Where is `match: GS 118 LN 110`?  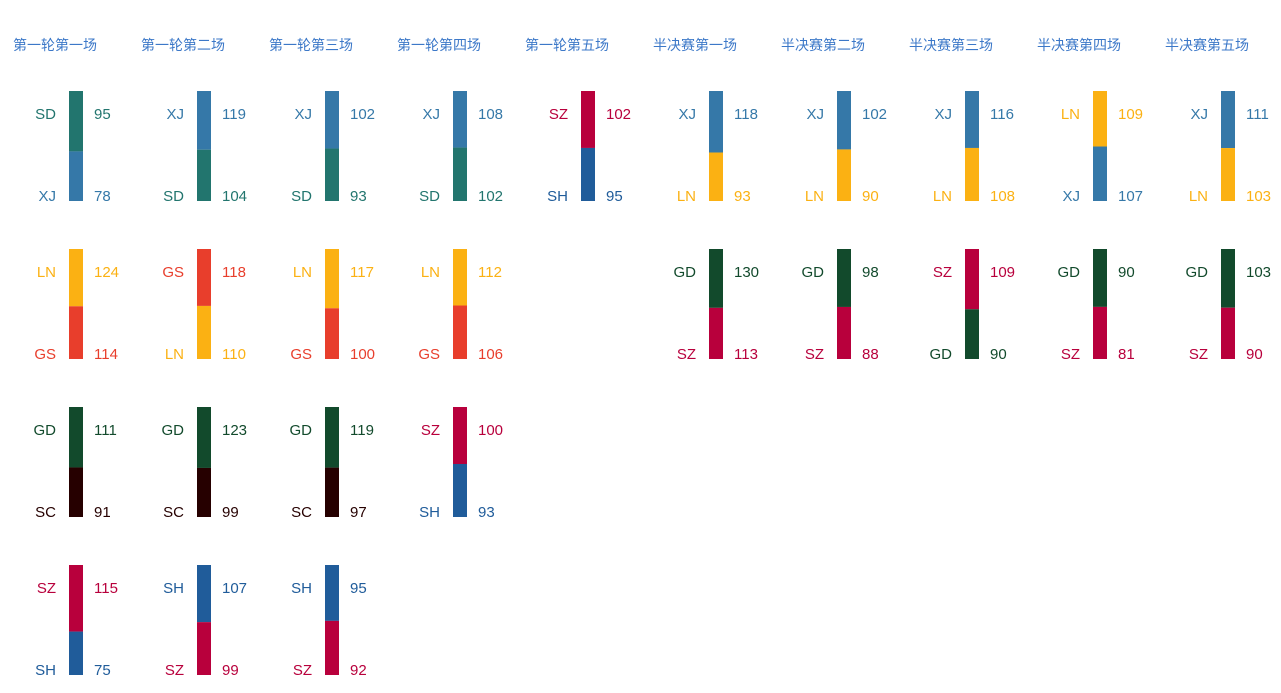 match: GS 118 LN 110 is located at coordinates (204, 306).